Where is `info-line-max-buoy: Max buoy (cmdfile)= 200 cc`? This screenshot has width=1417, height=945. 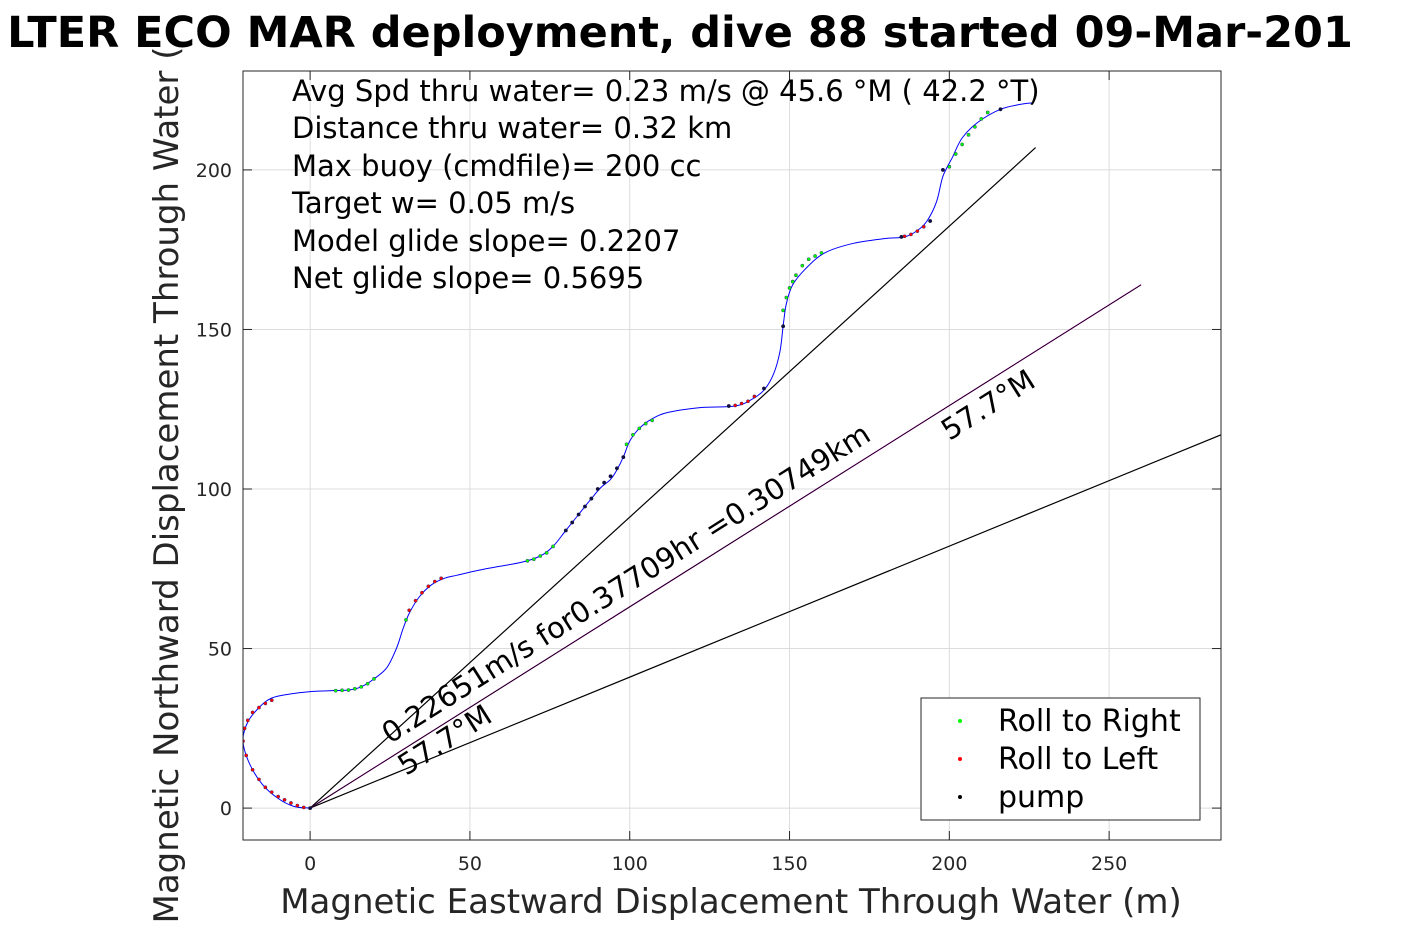 info-line-max-buoy: Max buoy (cmdfile)= 200 cc is located at coordinates (496, 166).